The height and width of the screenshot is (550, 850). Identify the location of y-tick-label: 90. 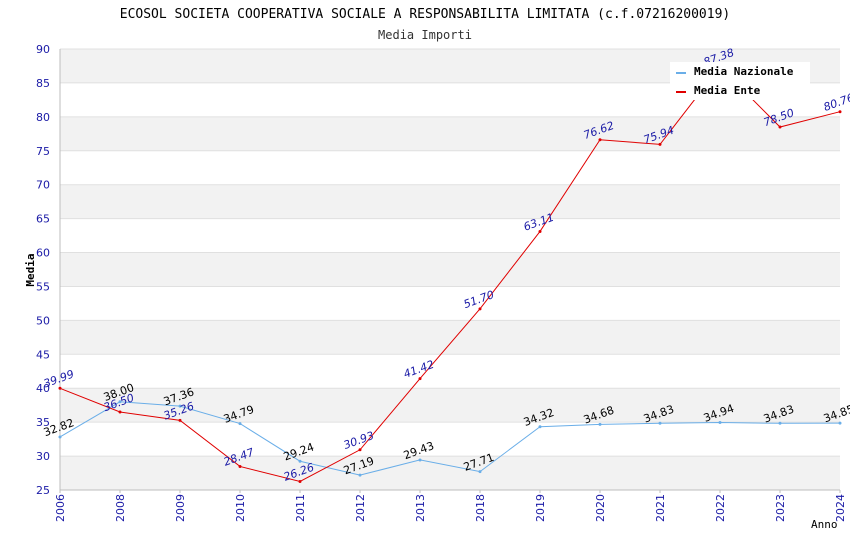
(43, 49).